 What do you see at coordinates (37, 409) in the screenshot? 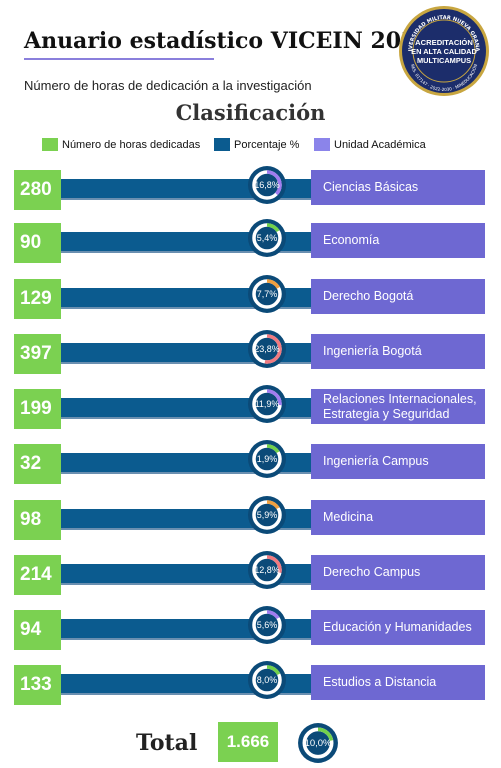
I see `hours-value: 199` at bounding box center [37, 409].